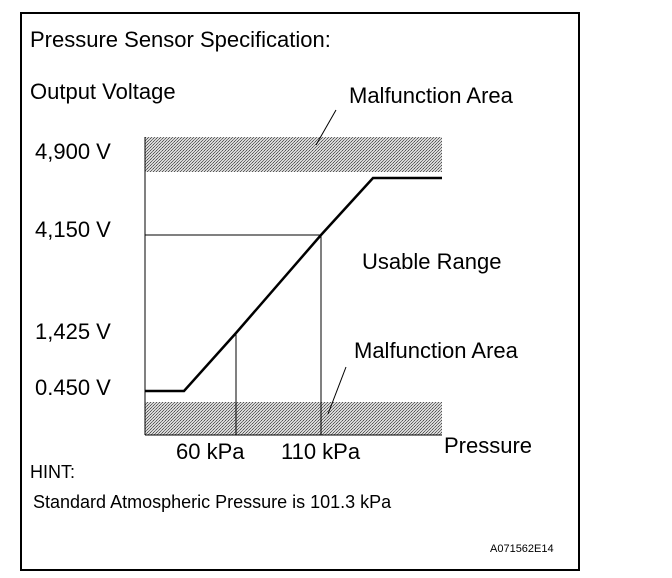 This screenshot has height=578, width=672. I want to click on upper-leader-line, so click(326, 127).